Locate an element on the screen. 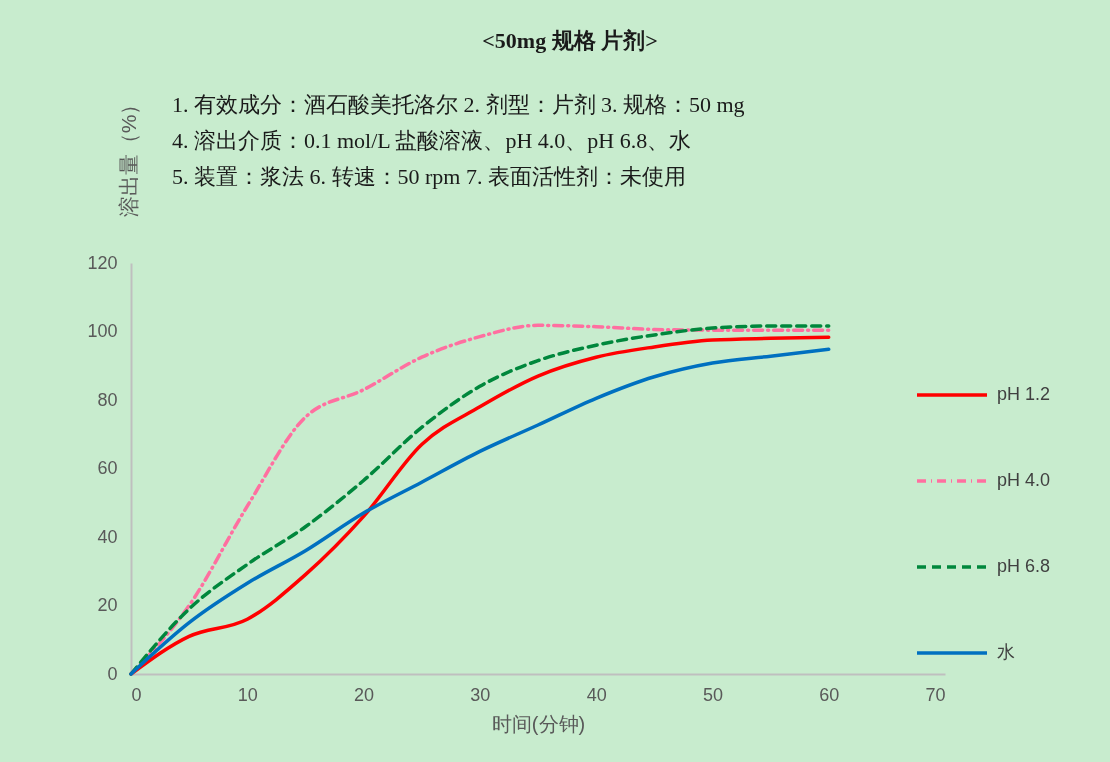 This screenshot has height=762, width=1110. x-tick-label: 0 is located at coordinates (136, 694).